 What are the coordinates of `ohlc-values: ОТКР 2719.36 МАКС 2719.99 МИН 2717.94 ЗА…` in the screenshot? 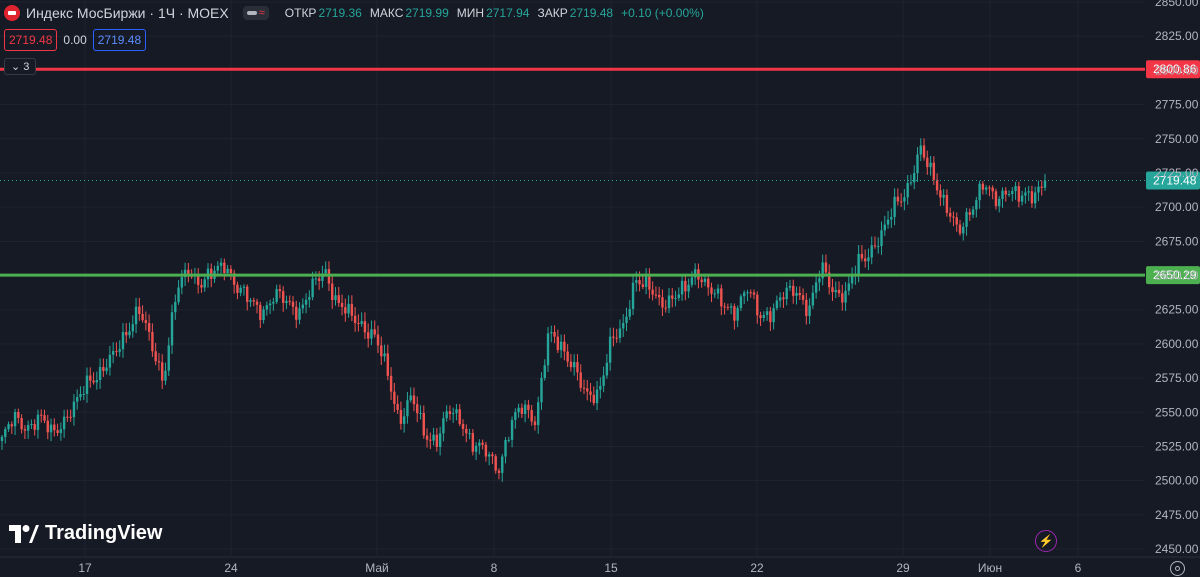 It's located at (497, 13).